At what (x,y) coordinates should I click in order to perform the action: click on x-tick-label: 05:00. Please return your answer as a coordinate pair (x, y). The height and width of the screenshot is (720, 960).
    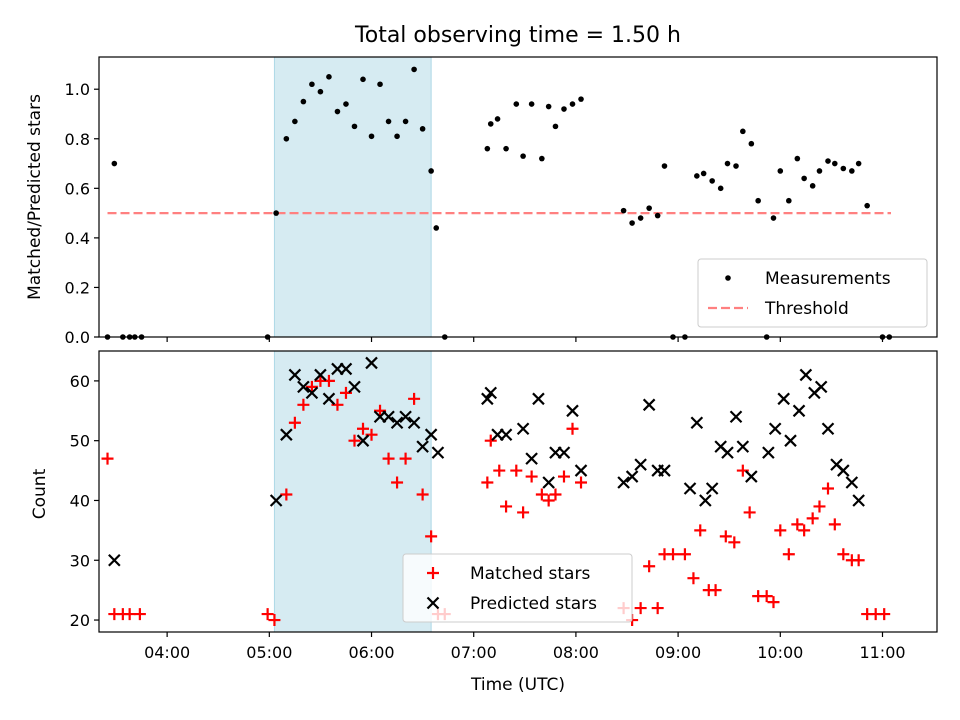
    Looking at the image, I should click on (269, 652).